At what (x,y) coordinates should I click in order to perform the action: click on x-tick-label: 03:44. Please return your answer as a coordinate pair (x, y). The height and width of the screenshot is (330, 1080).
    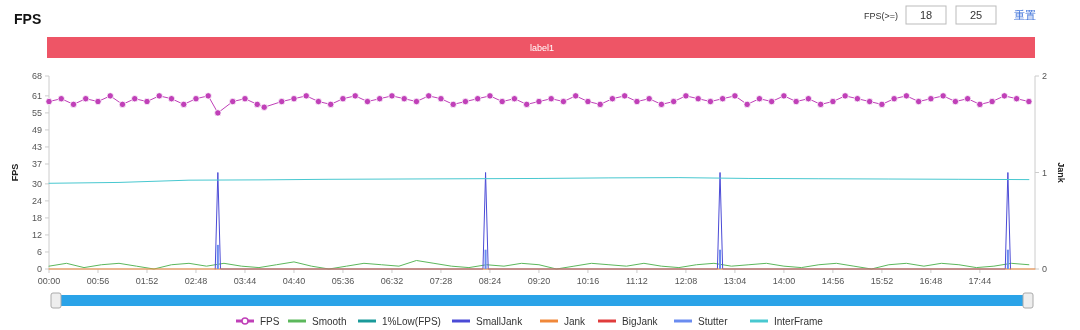
    Looking at the image, I should click on (245, 281).